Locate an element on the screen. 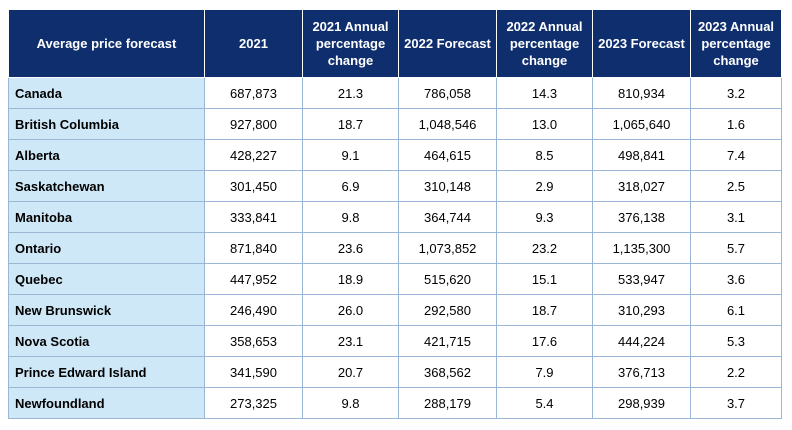 Image resolution: width=792 pixels, height=430 pixels. cell-change-2023: 5.3 is located at coordinates (736, 341).